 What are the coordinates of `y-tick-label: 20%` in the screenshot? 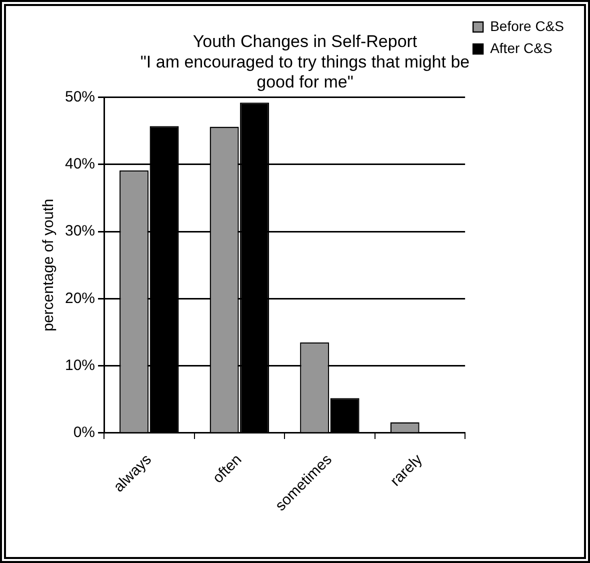 It's located at (80, 298).